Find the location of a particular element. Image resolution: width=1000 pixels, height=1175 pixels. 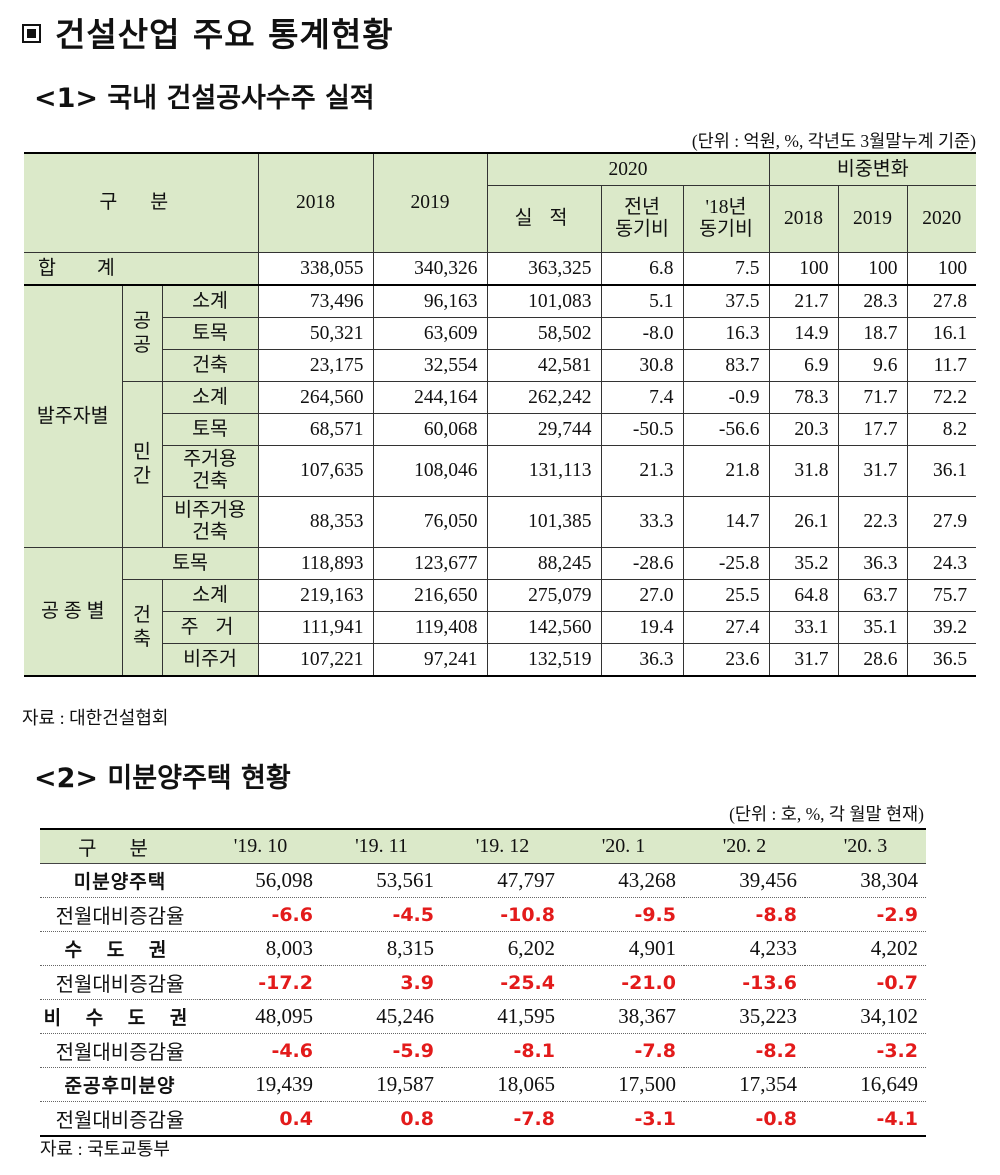

cell: 22.3 is located at coordinates (872, 522).